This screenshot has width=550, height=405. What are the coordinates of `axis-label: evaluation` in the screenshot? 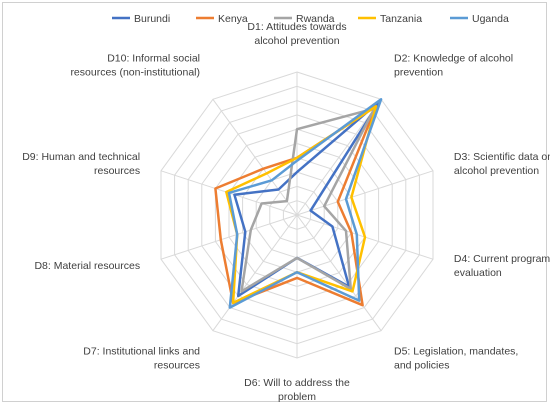 It's located at (478, 273).